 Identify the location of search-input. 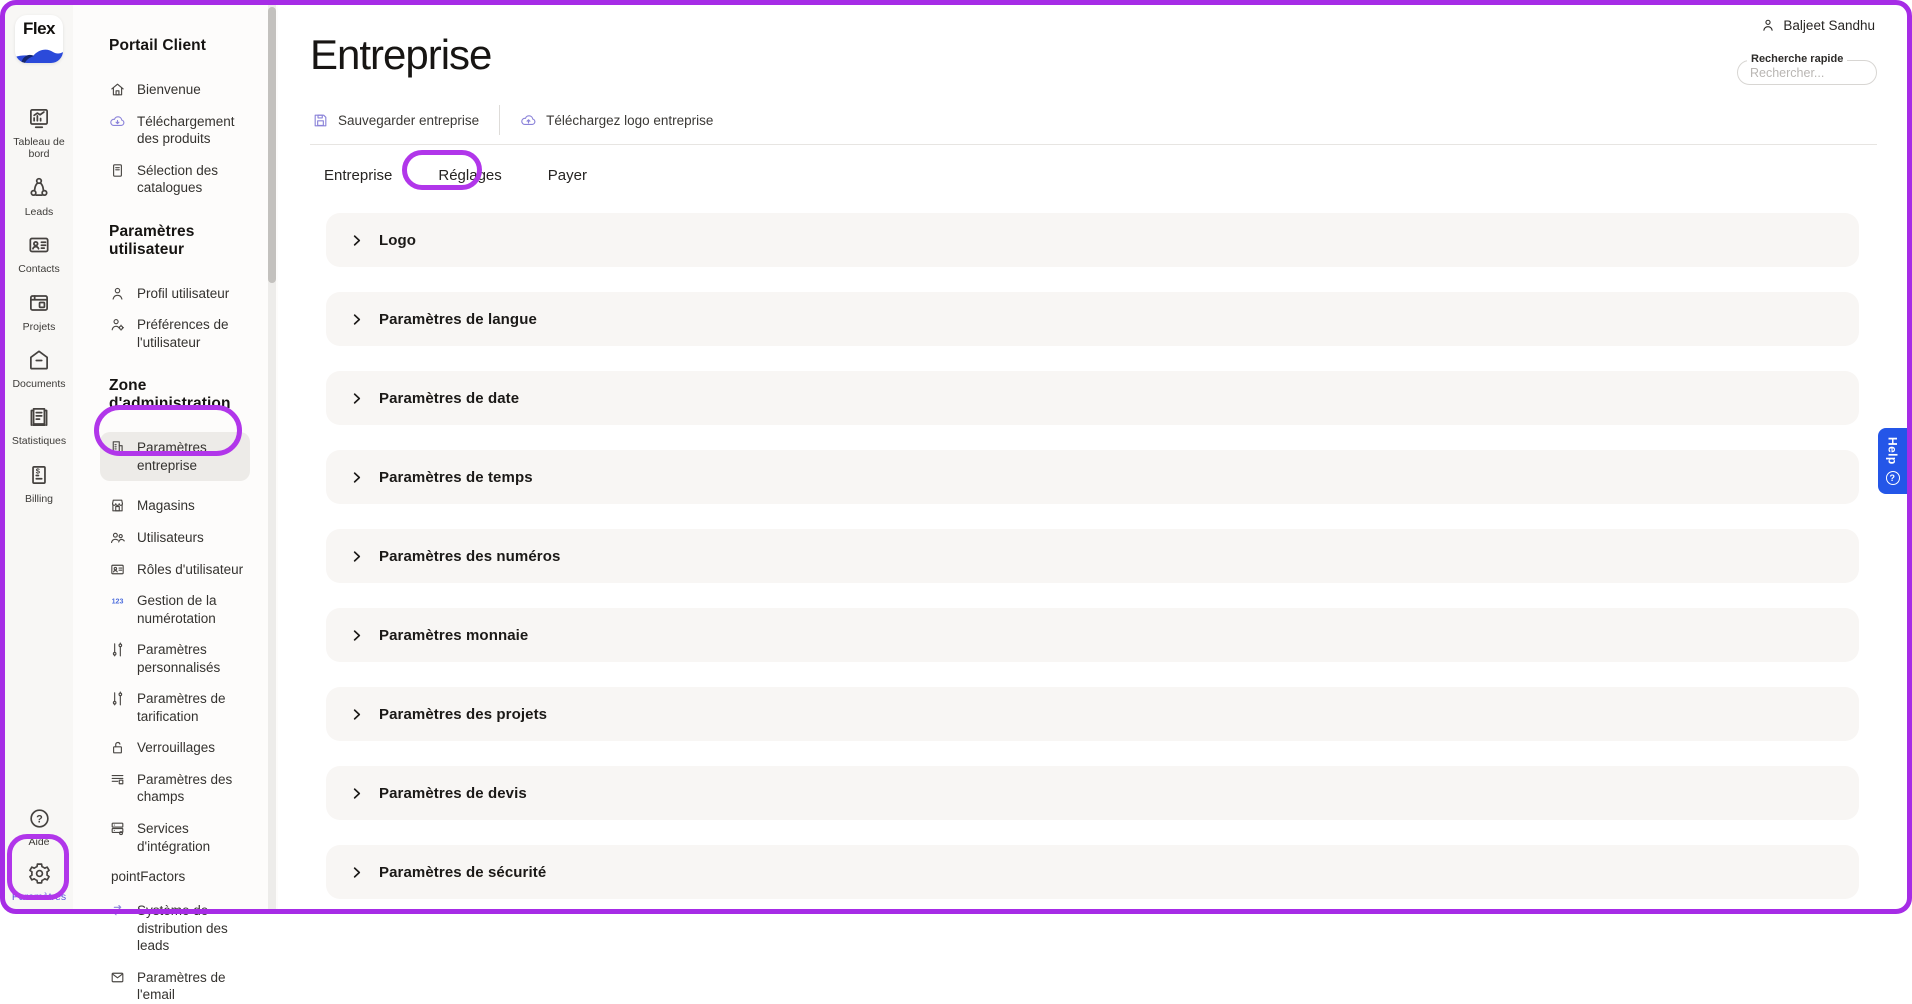
(1807, 72).